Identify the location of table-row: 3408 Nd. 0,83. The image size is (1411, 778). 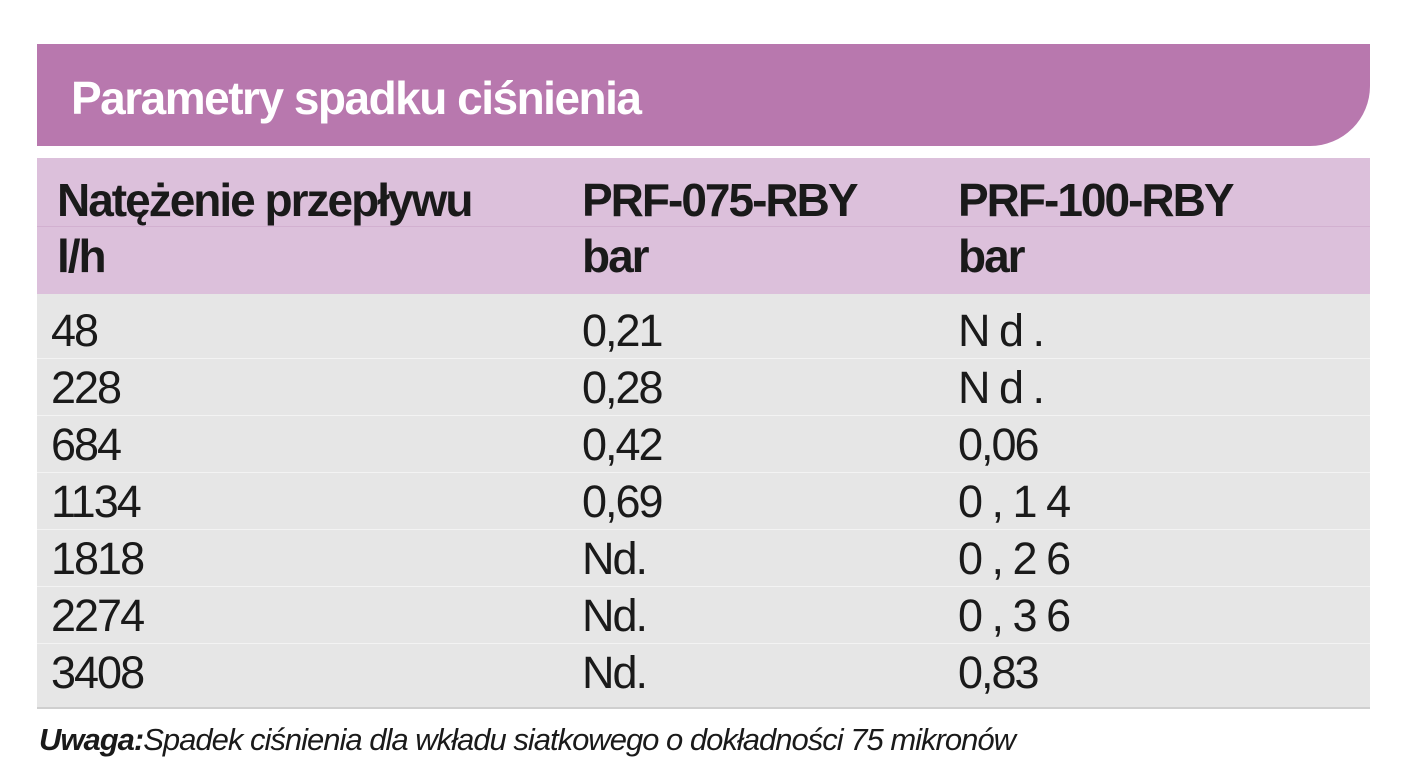
(703, 672).